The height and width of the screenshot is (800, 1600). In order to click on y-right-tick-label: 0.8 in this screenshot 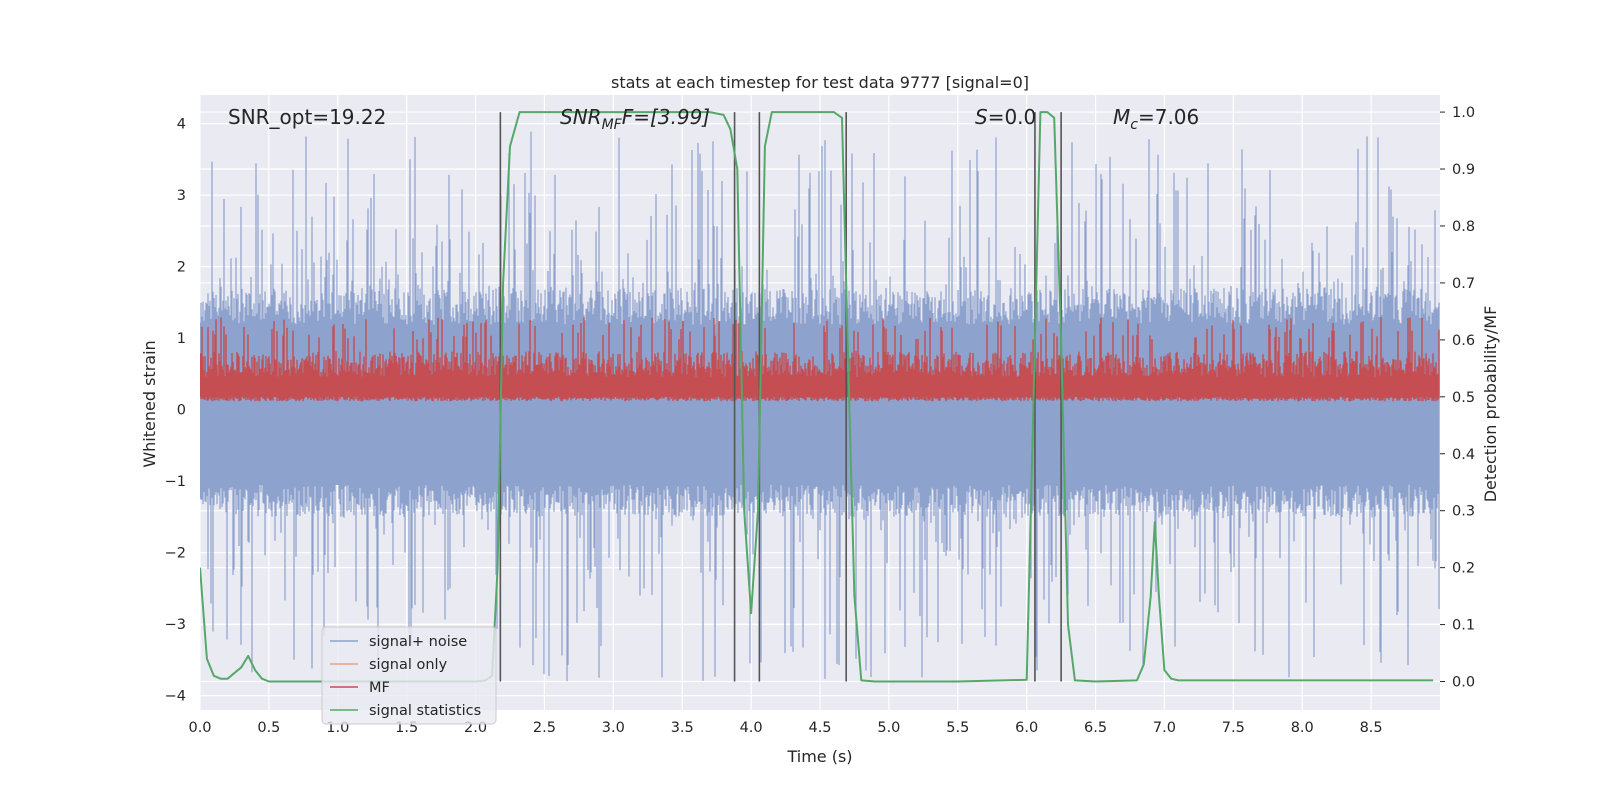, I will do `click(1463, 227)`.